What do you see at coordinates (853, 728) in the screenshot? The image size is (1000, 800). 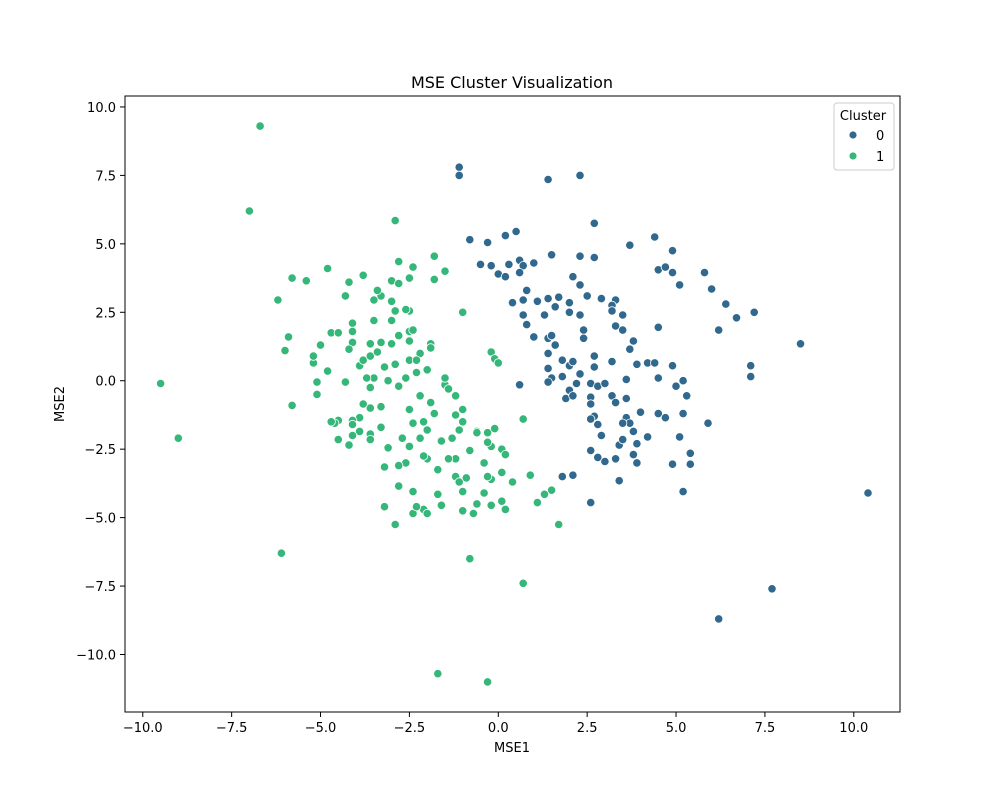 I see `x-tick-label: 10.0` at bounding box center [853, 728].